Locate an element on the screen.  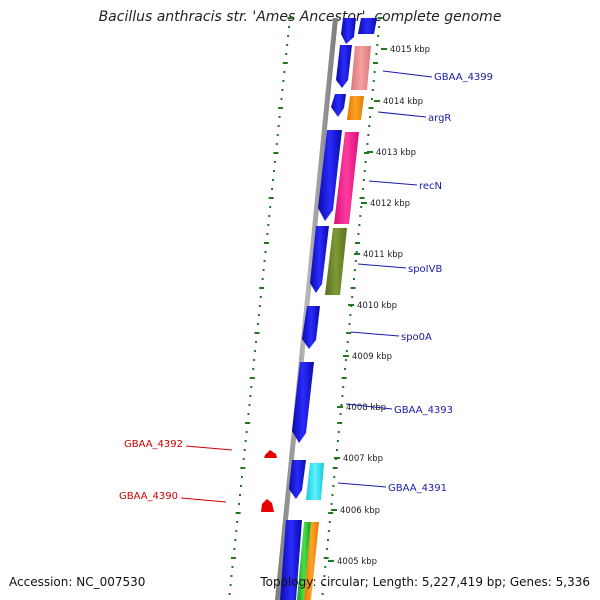
ruler-label: 4014 kbp is located at coordinates (403, 102).